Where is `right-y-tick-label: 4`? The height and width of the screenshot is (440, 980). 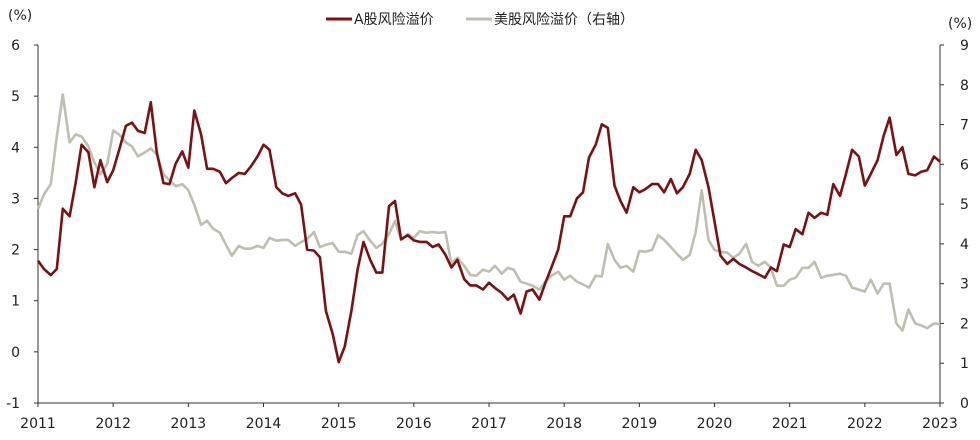 right-y-tick-label: 4 is located at coordinates (964, 245).